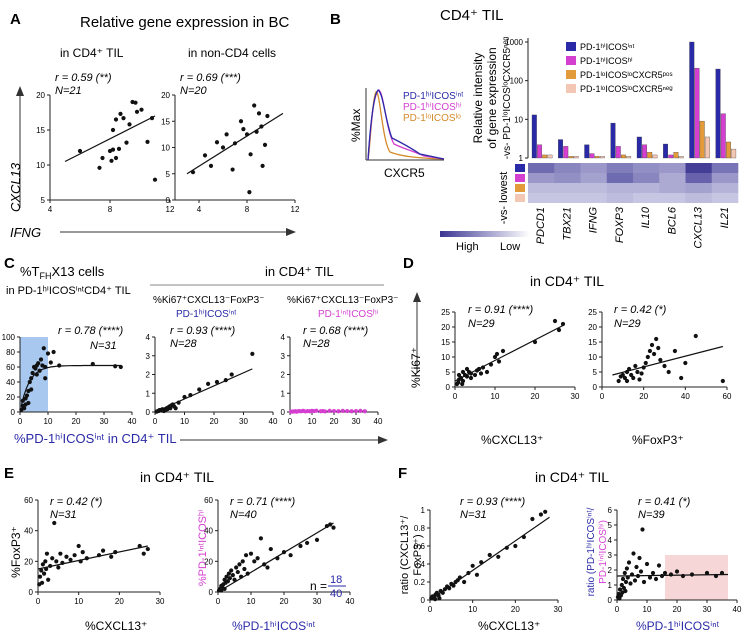 The height and width of the screenshot is (634, 746). What do you see at coordinates (510, 354) in the screenshot?
I see `scatter-d-left: 0 5 10 15 20 25 0 10 20 30` at bounding box center [510, 354].